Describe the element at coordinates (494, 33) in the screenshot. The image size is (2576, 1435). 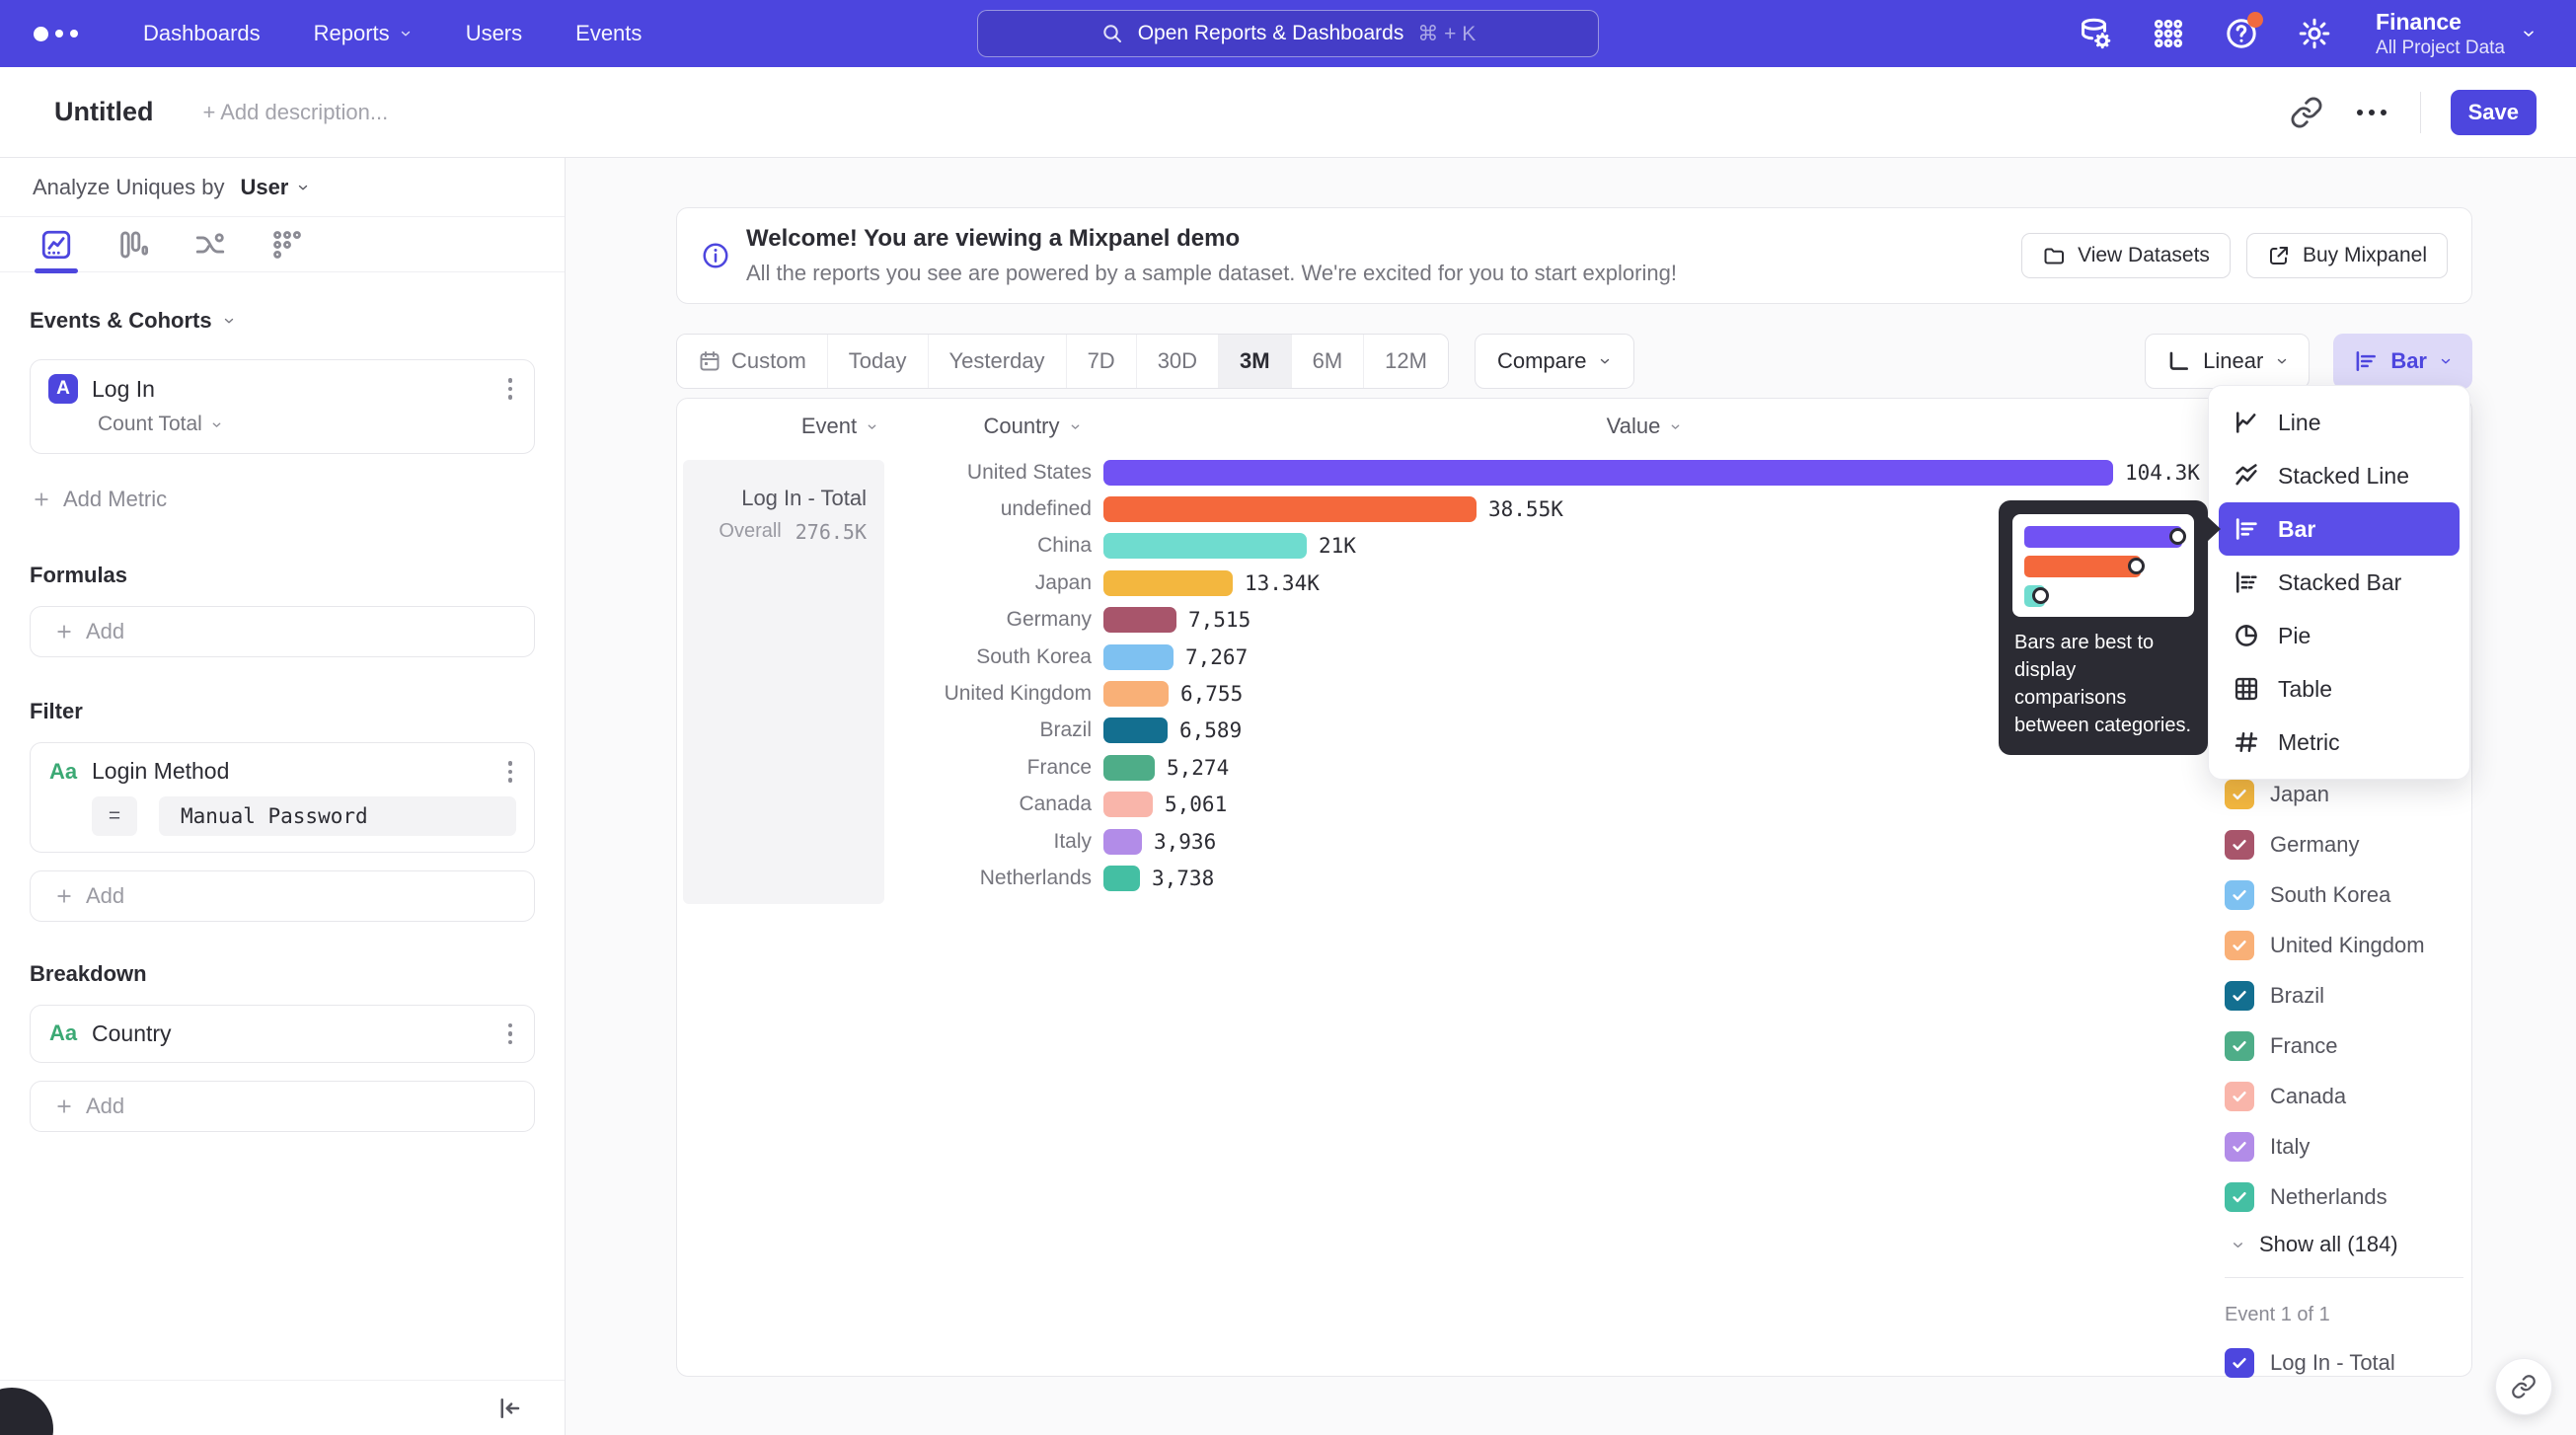
I see `nav-item-users: Users` at that location.